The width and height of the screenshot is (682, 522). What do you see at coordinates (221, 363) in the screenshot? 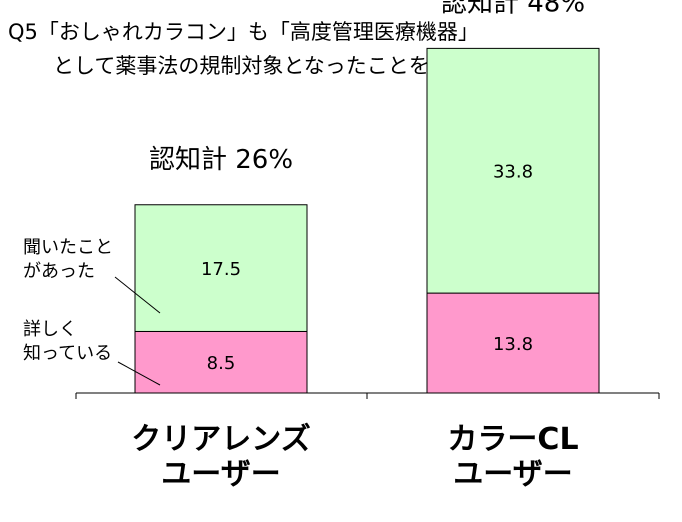
I see `bar-value-label: 8.5` at bounding box center [221, 363].